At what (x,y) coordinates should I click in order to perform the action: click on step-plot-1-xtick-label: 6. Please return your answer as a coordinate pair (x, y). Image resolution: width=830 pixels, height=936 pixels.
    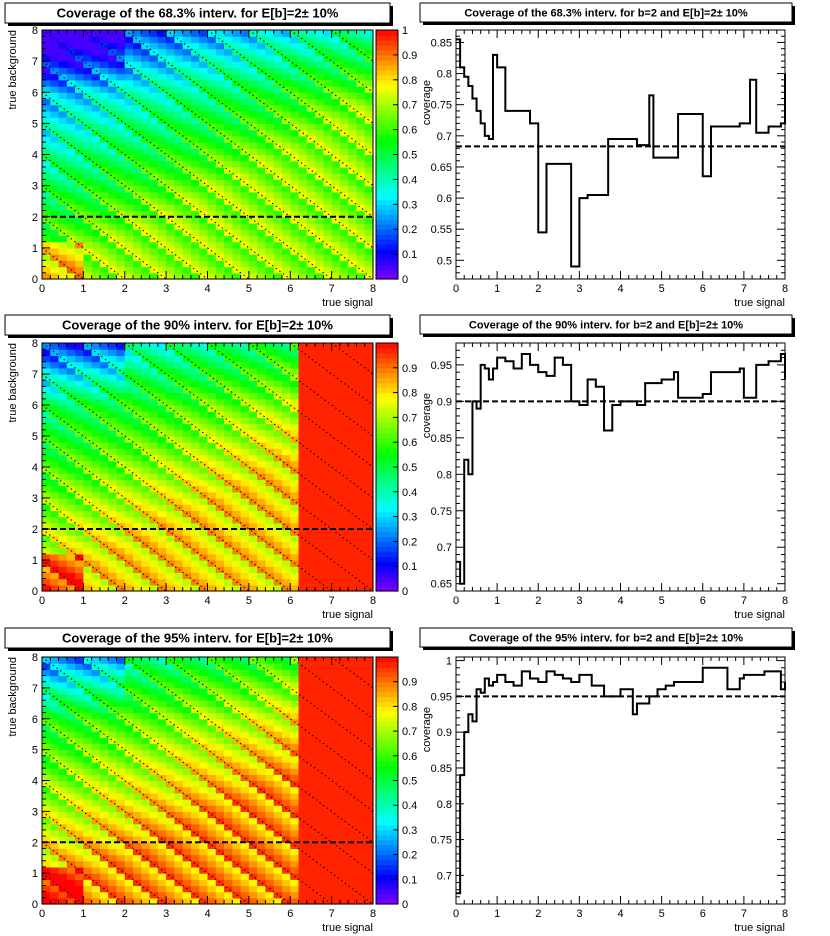
    Looking at the image, I should click on (703, 289).